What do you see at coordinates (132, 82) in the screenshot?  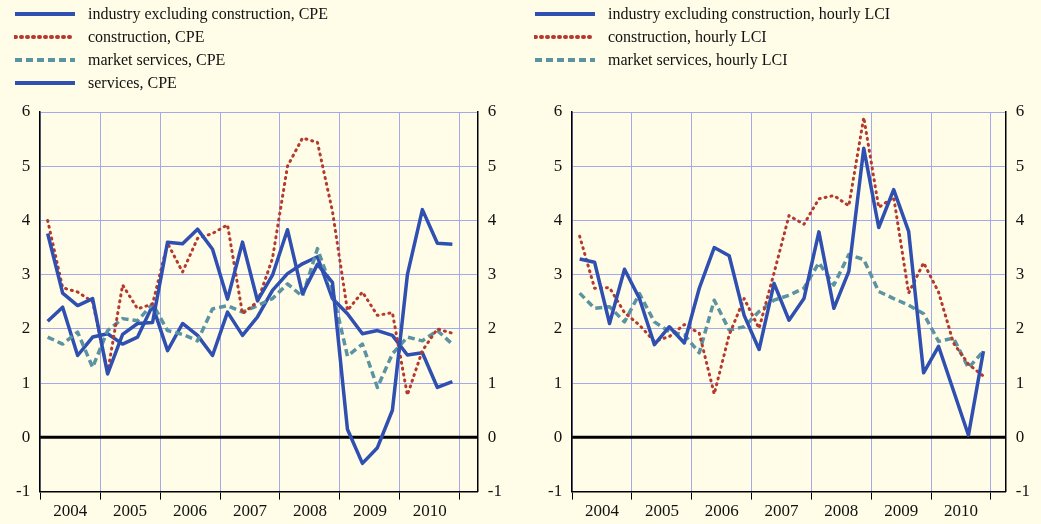 I see `legend-label: services, CPE` at bounding box center [132, 82].